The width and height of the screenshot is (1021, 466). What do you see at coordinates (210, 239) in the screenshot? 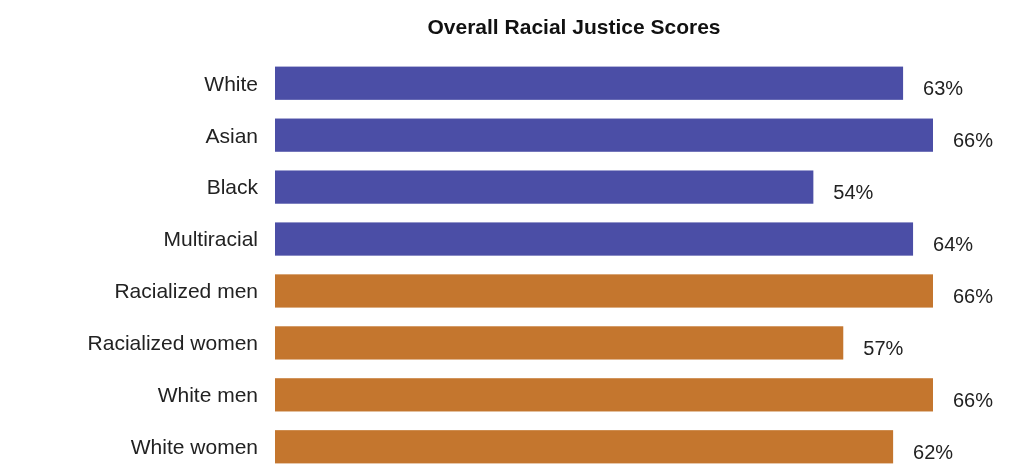
I see `y-tick-label: Multiracial` at bounding box center [210, 239].